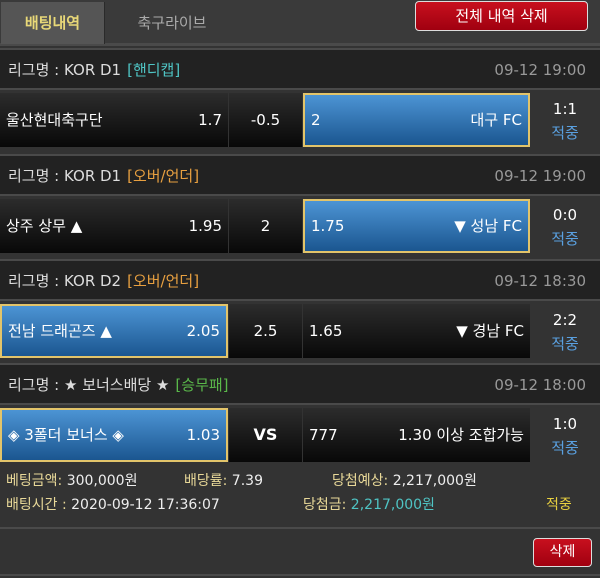 This screenshot has width=600, height=578. I want to click on home-odds: 1.7, so click(210, 120).